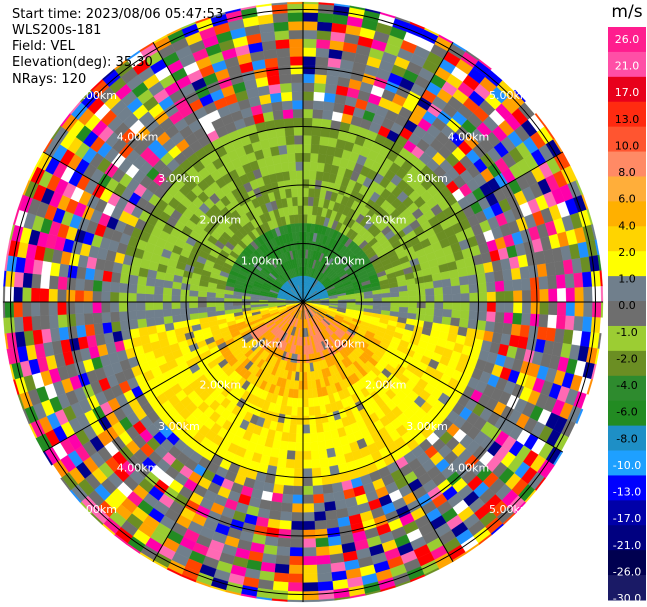 This screenshot has height=607, width=647. Describe the element at coordinates (626, 12) in the screenshot. I see `colorbar-unit: m/s` at that location.